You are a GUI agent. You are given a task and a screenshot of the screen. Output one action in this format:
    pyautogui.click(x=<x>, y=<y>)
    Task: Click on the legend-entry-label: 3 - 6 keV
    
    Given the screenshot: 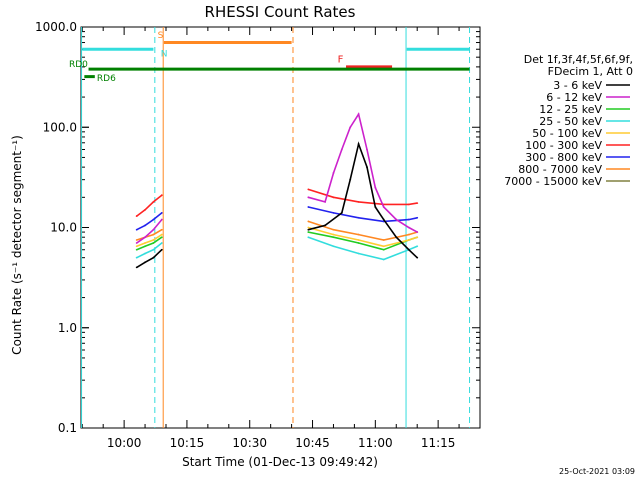 What is the action you would take?
    pyautogui.click(x=577, y=85)
    